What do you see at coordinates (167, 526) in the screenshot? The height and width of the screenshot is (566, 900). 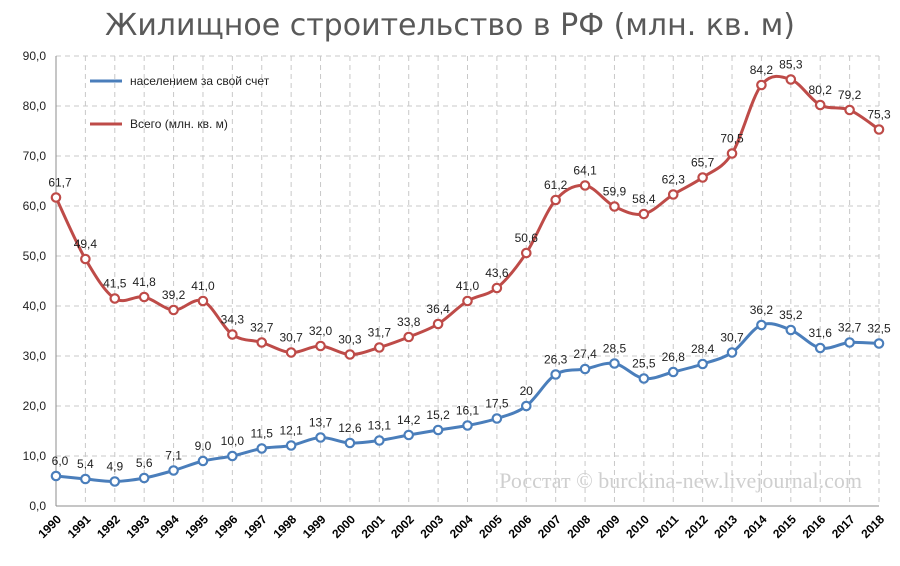 I see `x-tick-label: 1994` at bounding box center [167, 526].